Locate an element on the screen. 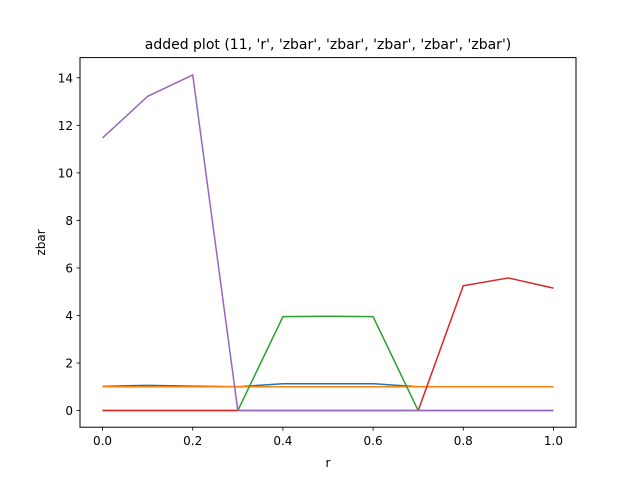  x-tick-label: 0.0 is located at coordinates (102, 441).